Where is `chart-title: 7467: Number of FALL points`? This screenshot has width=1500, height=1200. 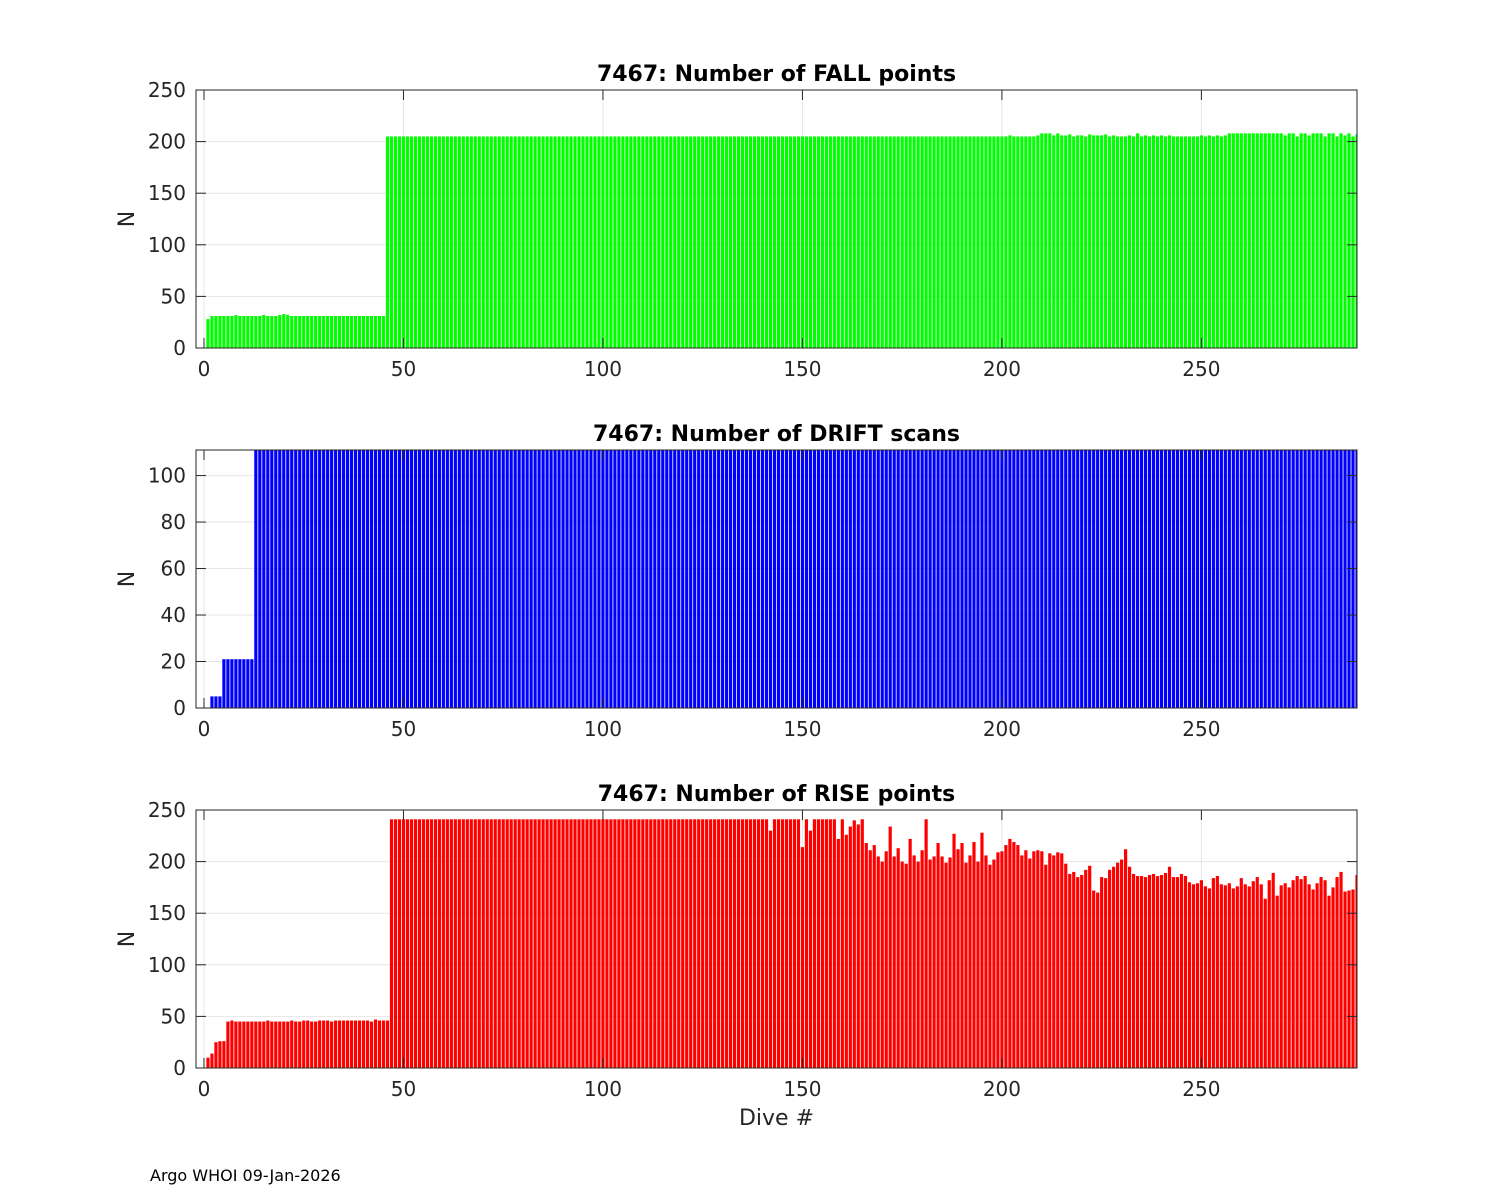 chart-title: 7467: Number of FALL points is located at coordinates (776, 74).